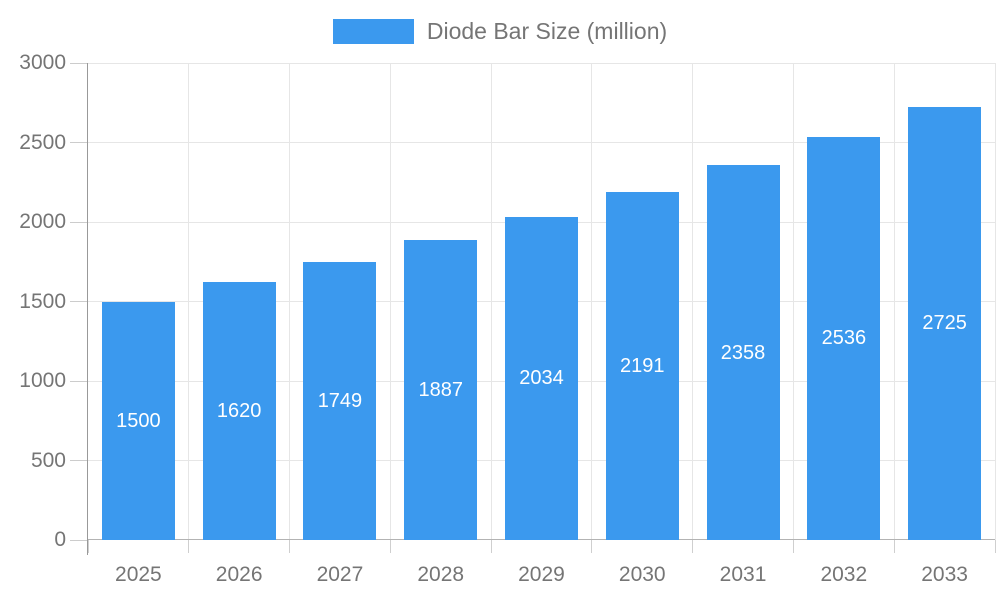 This screenshot has width=1000, height=600. What do you see at coordinates (48, 460) in the screenshot?
I see `y-tick-label: 500` at bounding box center [48, 460].